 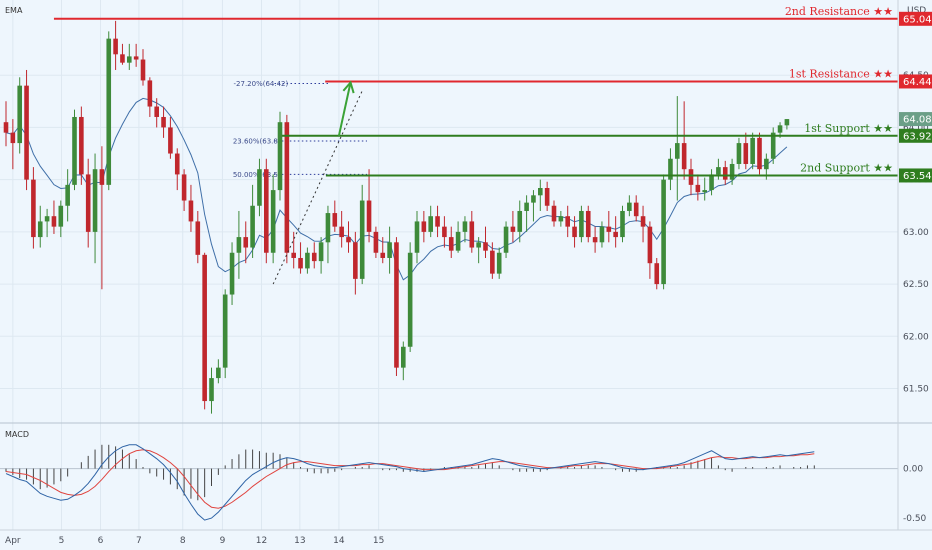 What do you see at coordinates (255, 175) in the screenshot?
I see `fib-label: 50.00%(63.5` at bounding box center [255, 175].